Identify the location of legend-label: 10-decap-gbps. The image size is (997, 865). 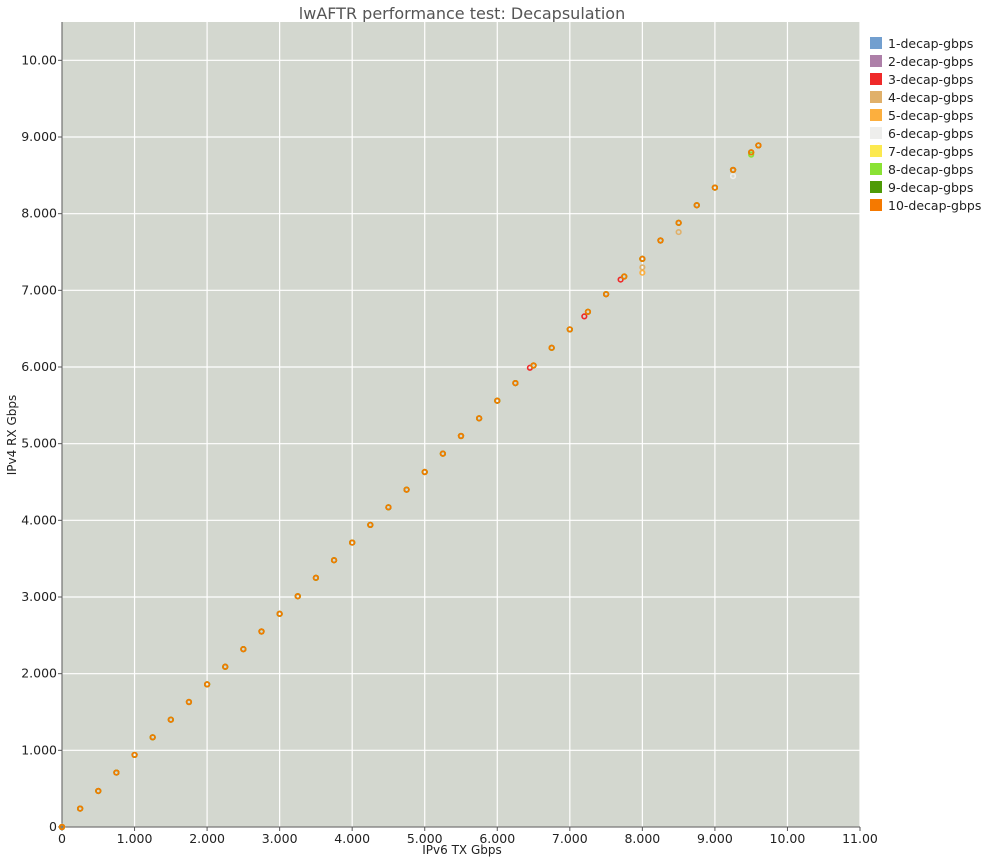
(935, 205).